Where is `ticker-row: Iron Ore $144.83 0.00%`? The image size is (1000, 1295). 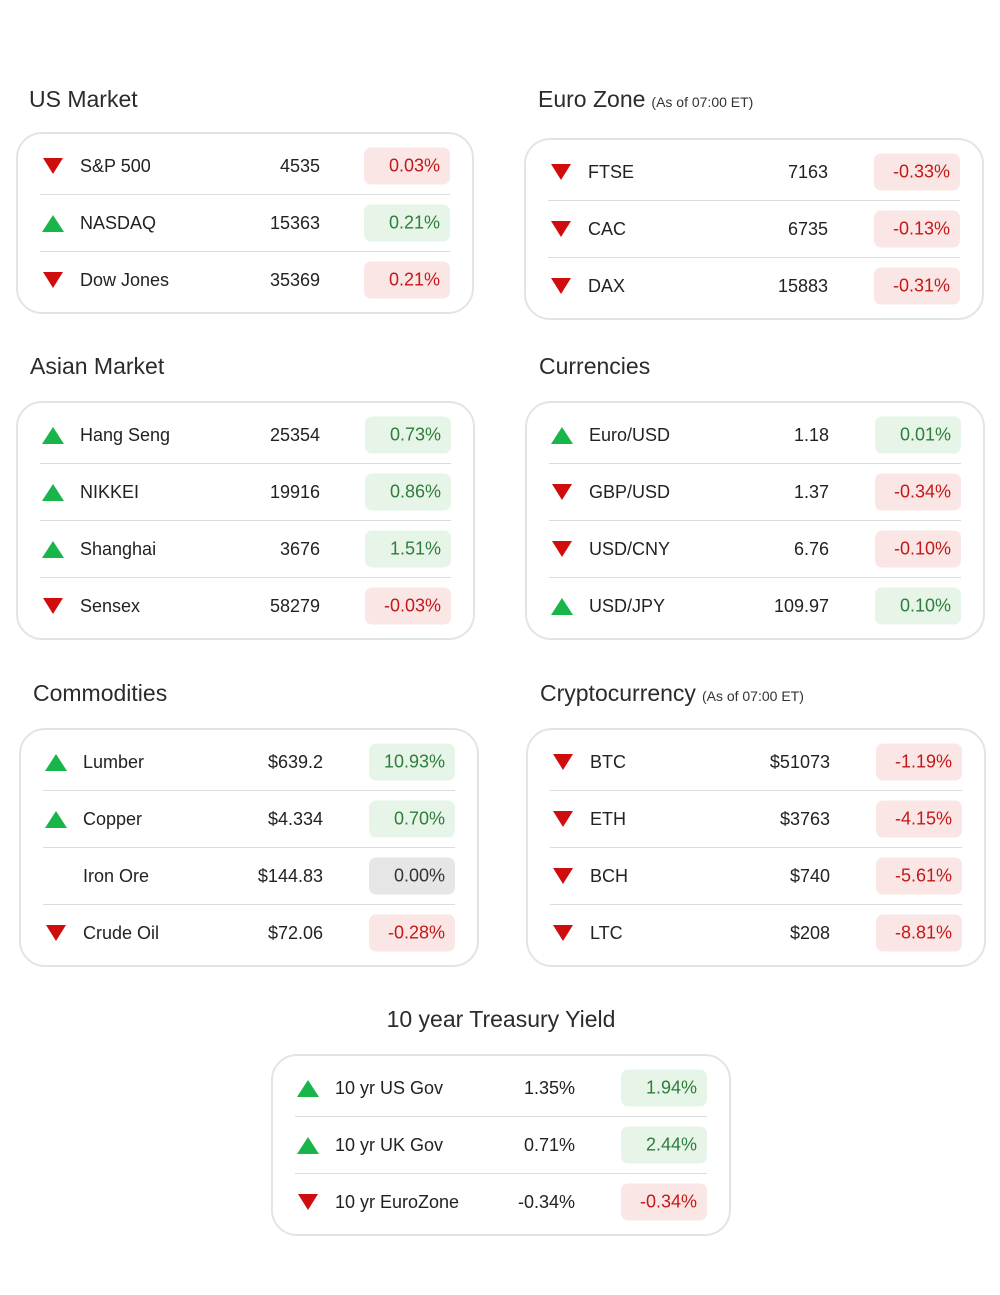
ticker-row: Iron Ore $144.83 0.00% is located at coordinates (249, 876).